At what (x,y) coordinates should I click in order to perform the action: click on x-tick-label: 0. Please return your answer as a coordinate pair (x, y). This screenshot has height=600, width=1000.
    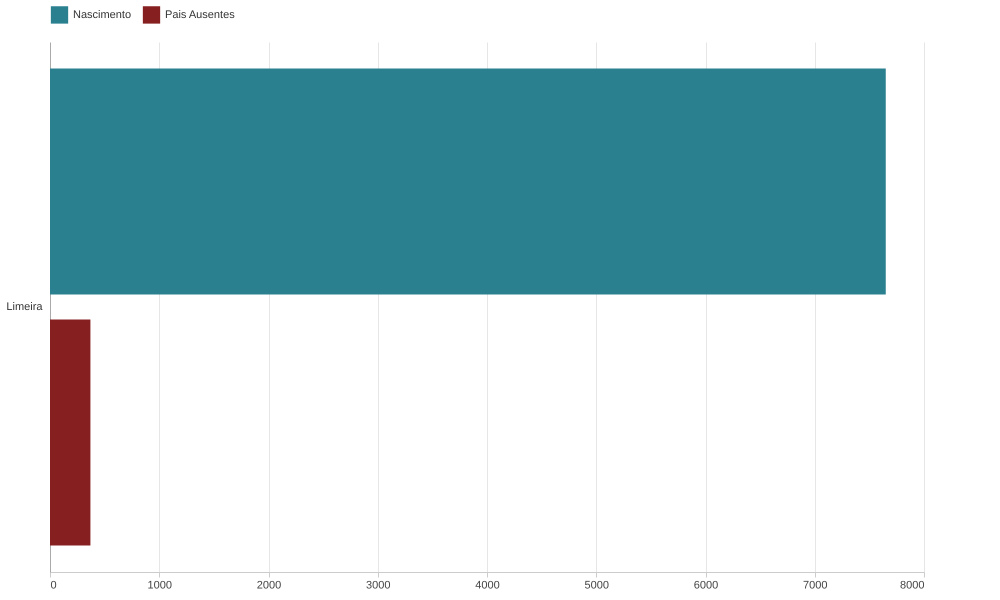
    Looking at the image, I should click on (53, 586).